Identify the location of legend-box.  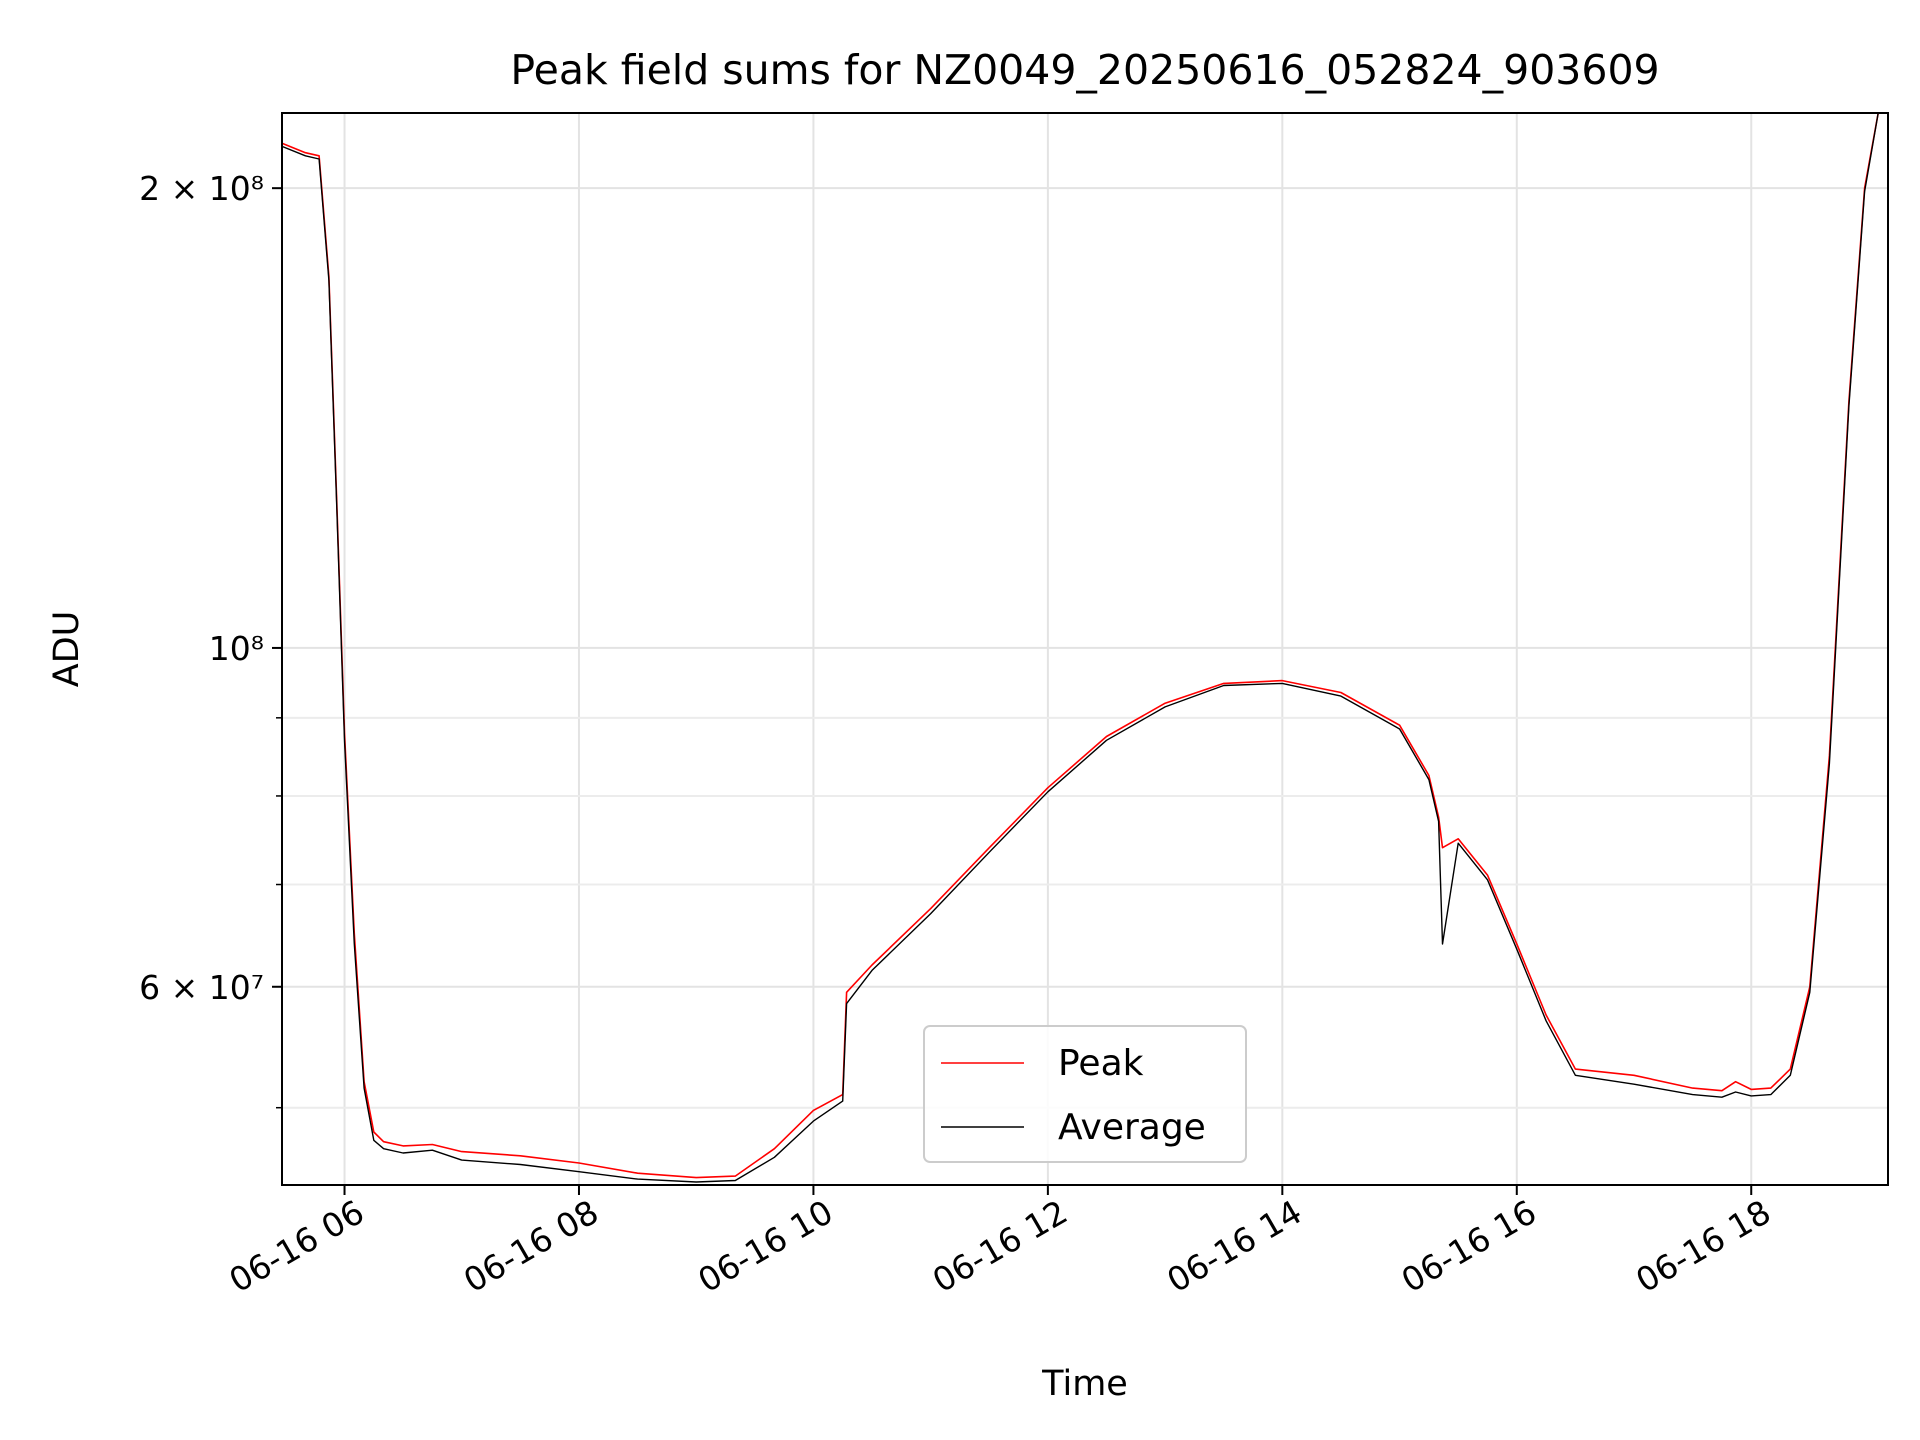
(1085, 1094).